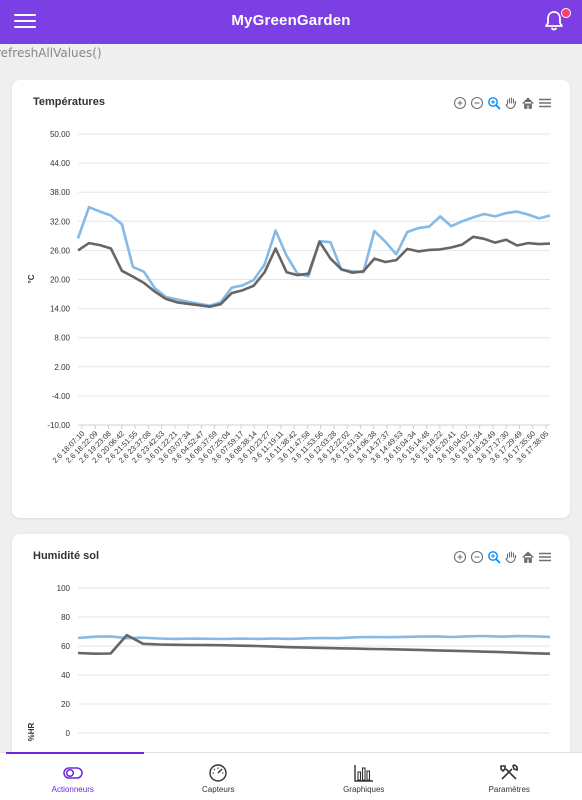 Image resolution: width=582 pixels, height=800 pixels. What do you see at coordinates (66, 556) in the screenshot?
I see `chart-title: Humidité sol` at bounding box center [66, 556].